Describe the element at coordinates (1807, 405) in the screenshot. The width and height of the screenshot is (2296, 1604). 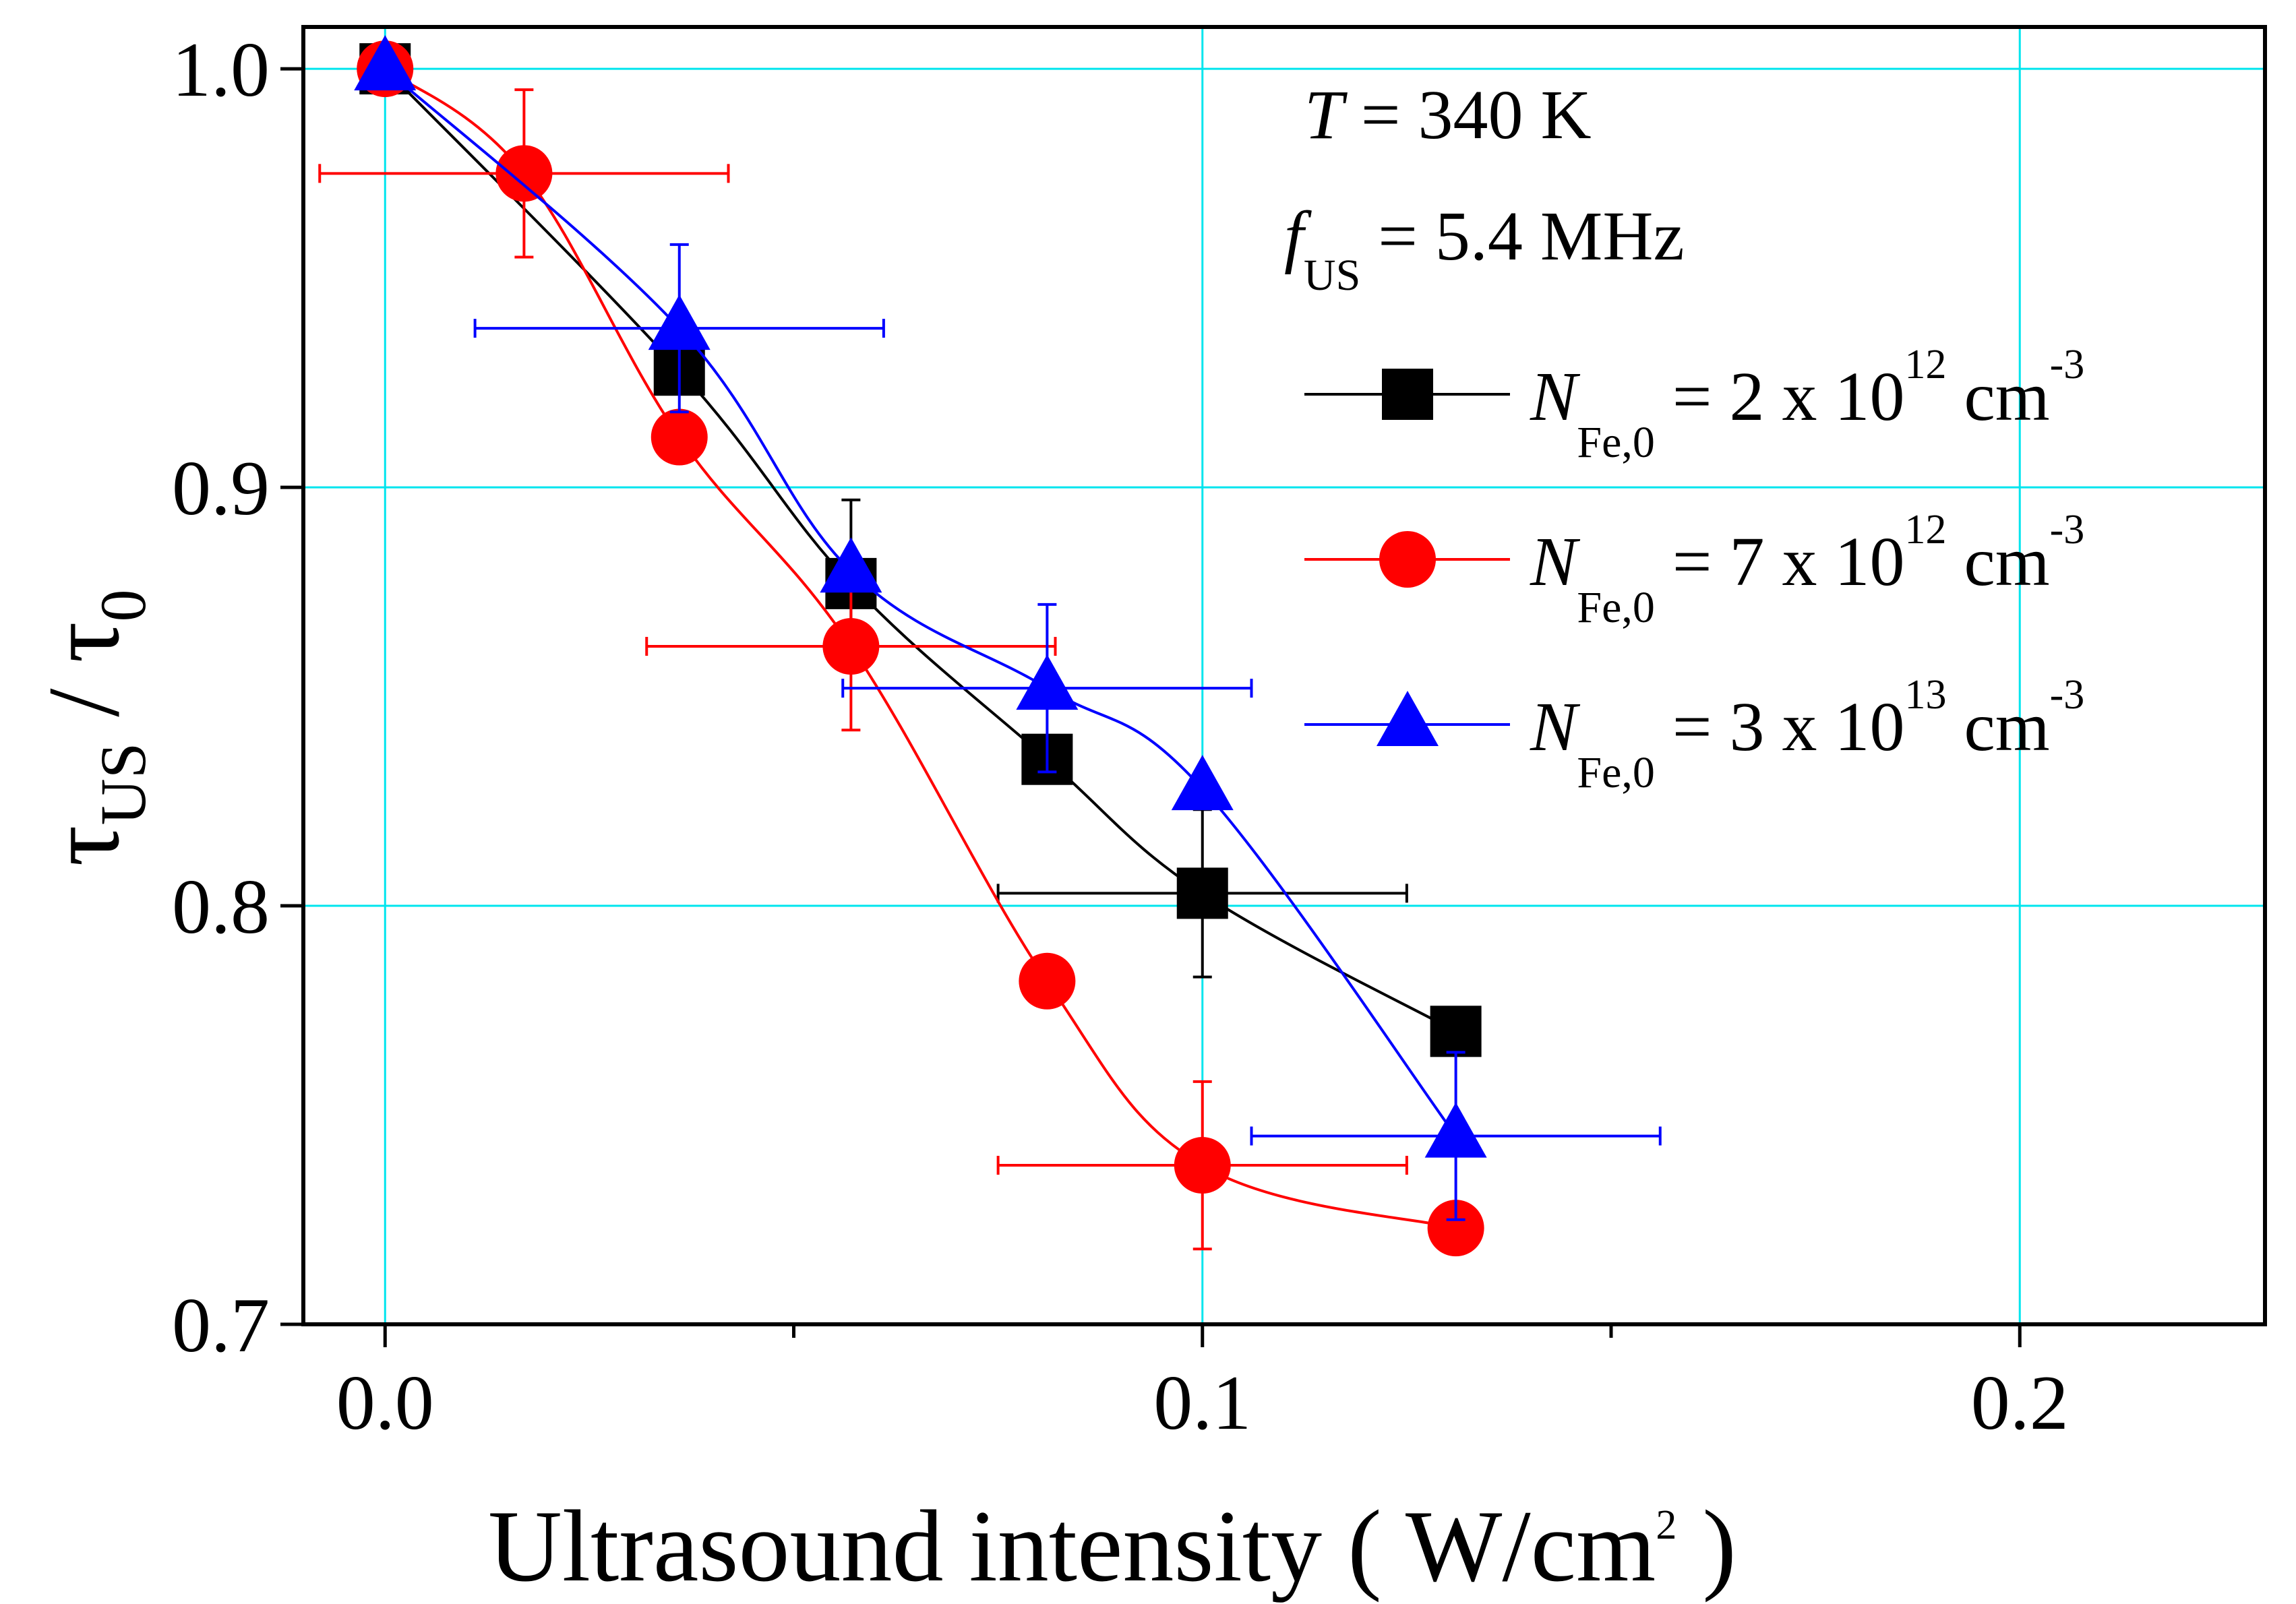
I see `legend-label: NFe,0 = 2 x 1012 cm-3` at that location.